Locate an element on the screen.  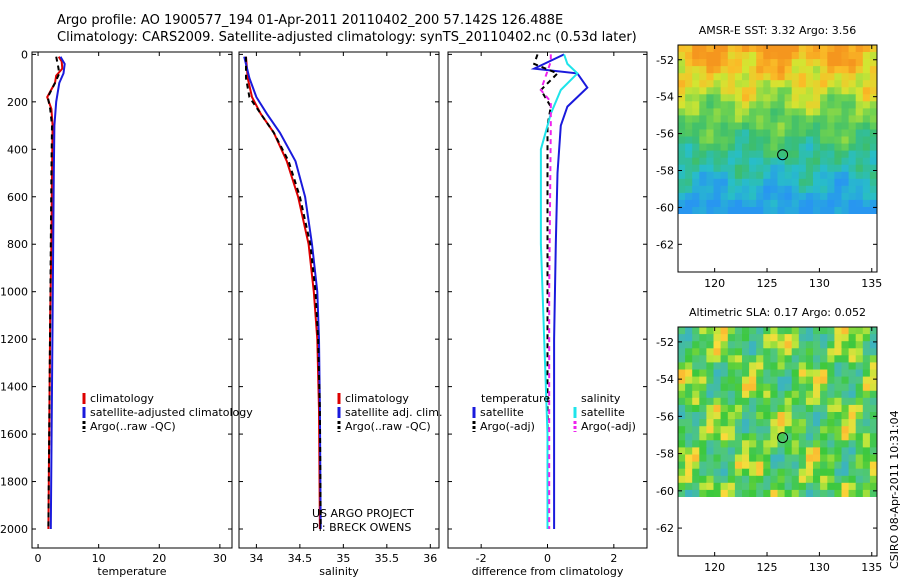
legend-title-salinity: salinity is located at coordinates (601, 398).